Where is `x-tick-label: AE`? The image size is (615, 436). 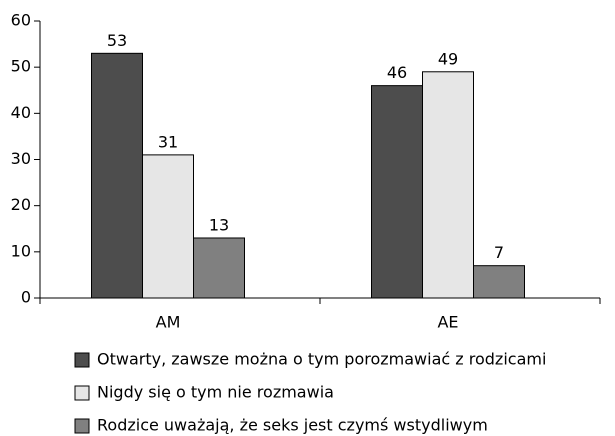
x-tick-label: AE is located at coordinates (447, 322).